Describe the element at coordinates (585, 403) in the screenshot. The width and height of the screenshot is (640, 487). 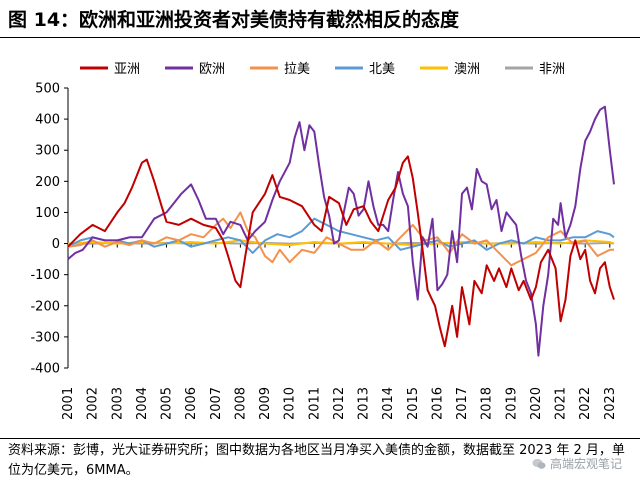
I see `x-tick-label: 2022` at that location.